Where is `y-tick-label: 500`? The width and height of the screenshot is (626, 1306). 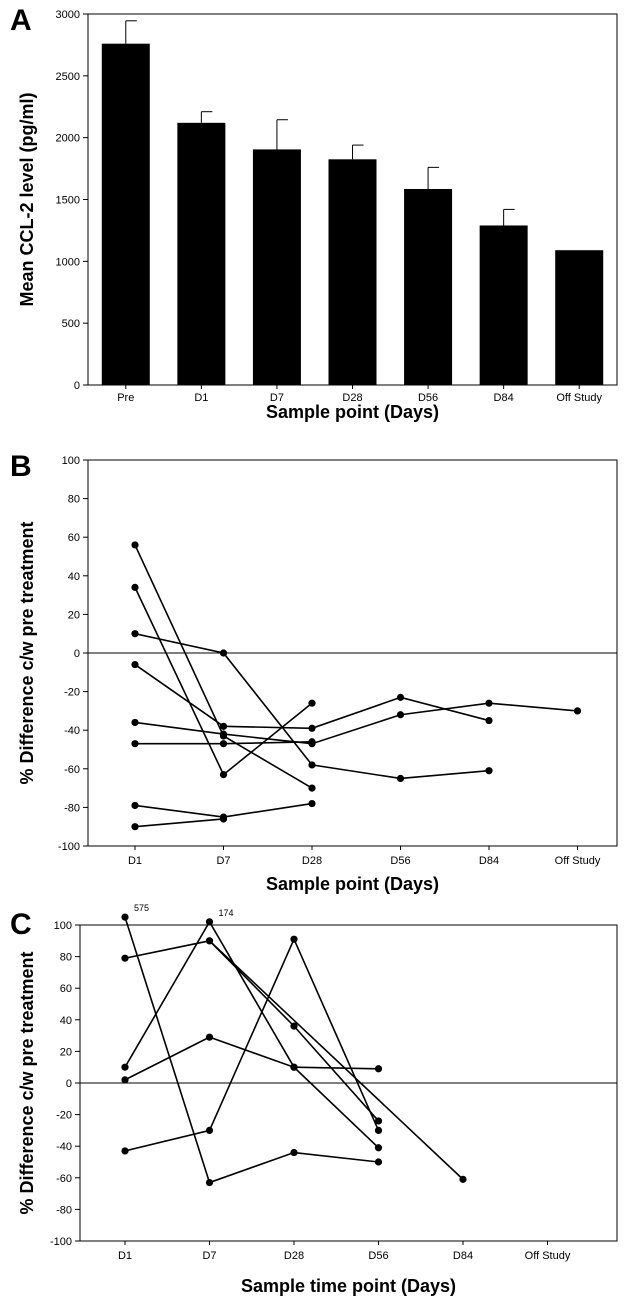 y-tick-label: 500 is located at coordinates (71, 324).